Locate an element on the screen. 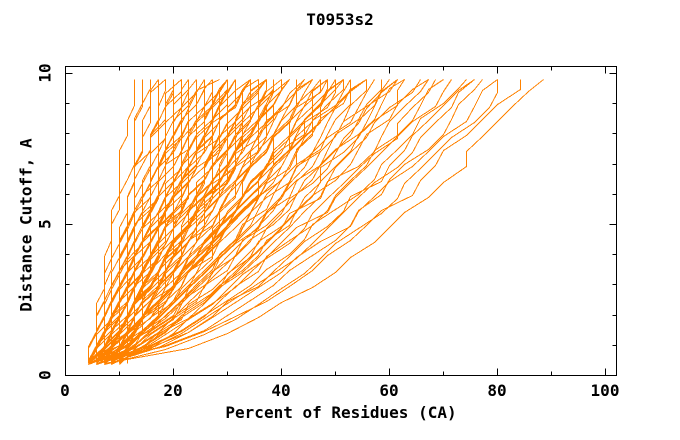 This screenshot has width=680, height=440. chart-title: T0953s2 is located at coordinates (340, 19).